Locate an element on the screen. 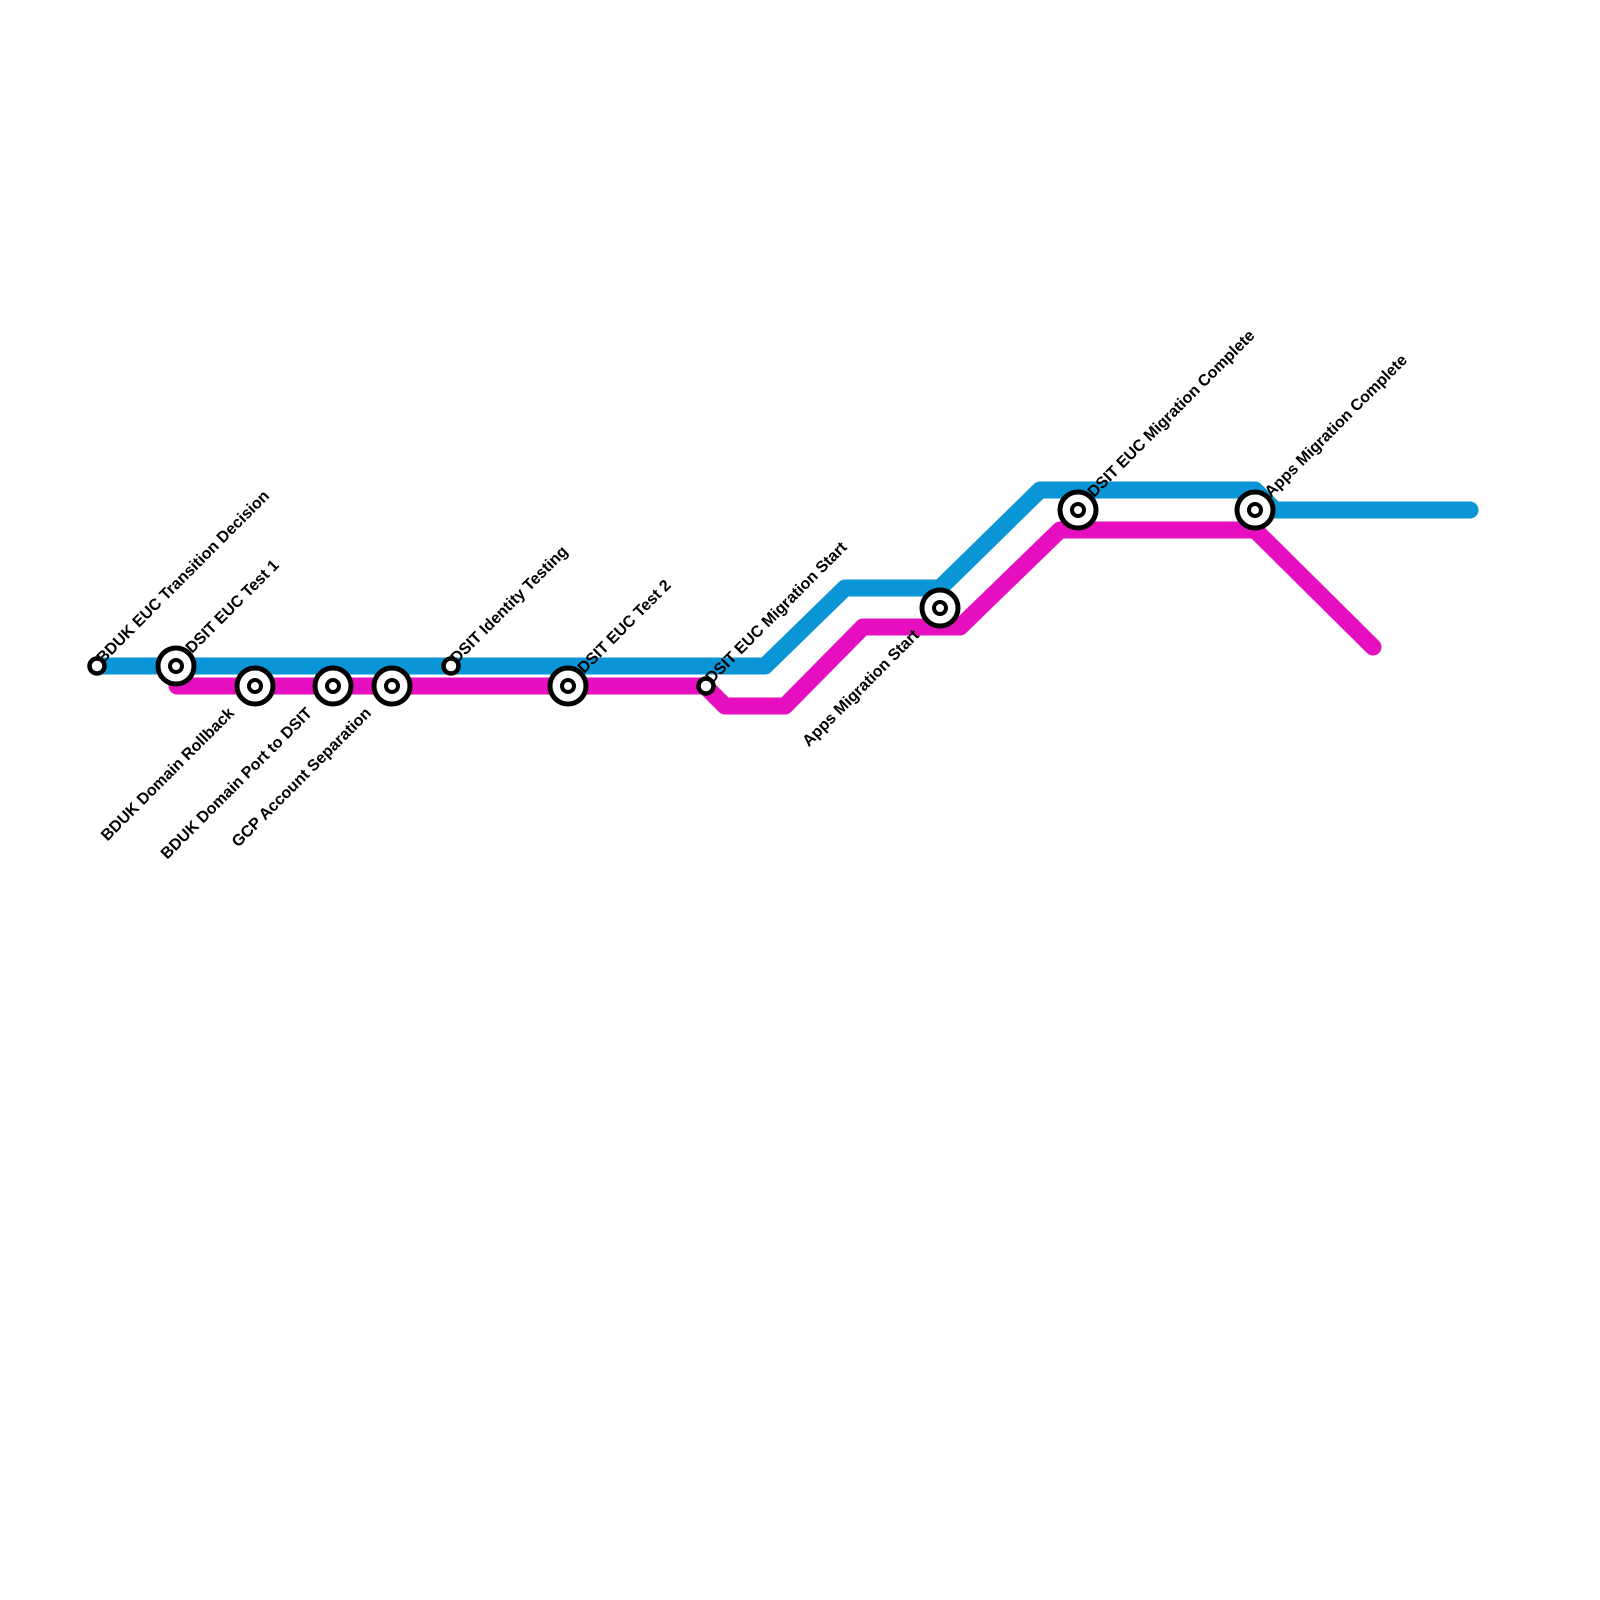  station-label: BDUK Domain Rollback is located at coordinates (168, 775).